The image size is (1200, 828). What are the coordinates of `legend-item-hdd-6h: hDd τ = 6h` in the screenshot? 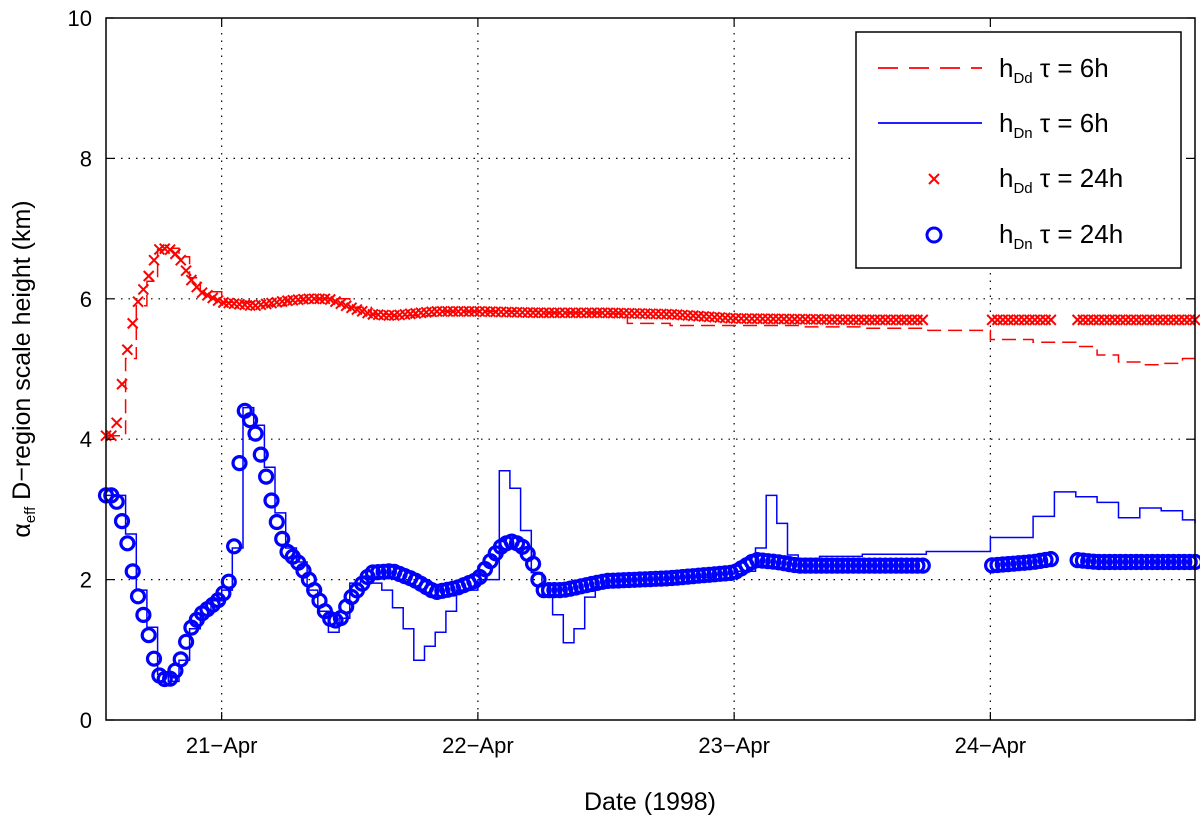 It's located at (993, 70).